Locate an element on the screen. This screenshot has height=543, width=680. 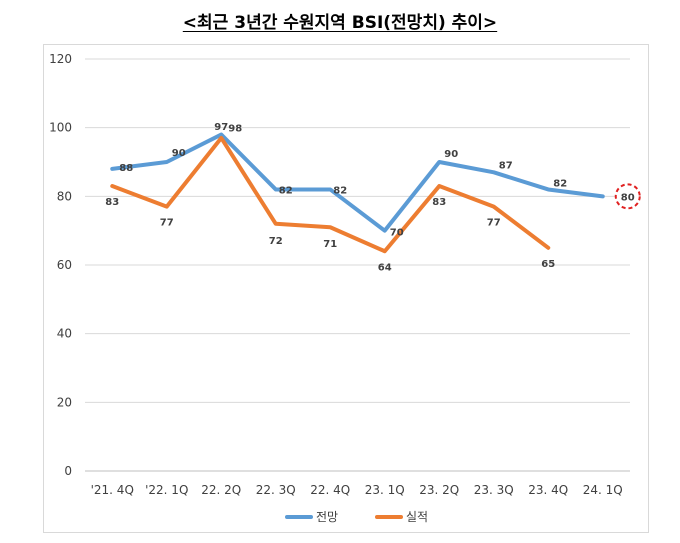
x-tick-label: 22. 3Q is located at coordinates (276, 490).